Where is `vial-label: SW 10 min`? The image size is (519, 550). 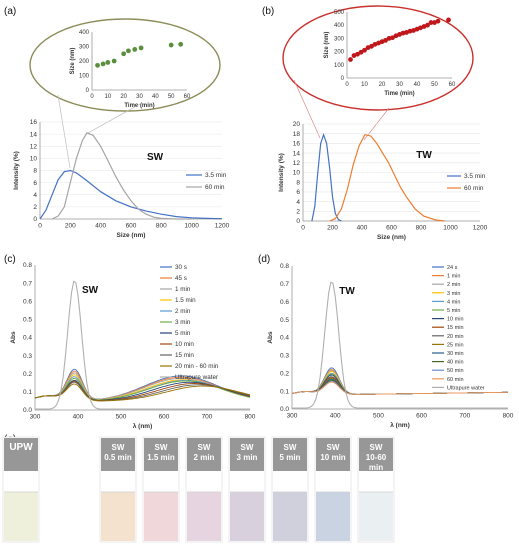 vial-label: SW 10 min is located at coordinates (333, 452).